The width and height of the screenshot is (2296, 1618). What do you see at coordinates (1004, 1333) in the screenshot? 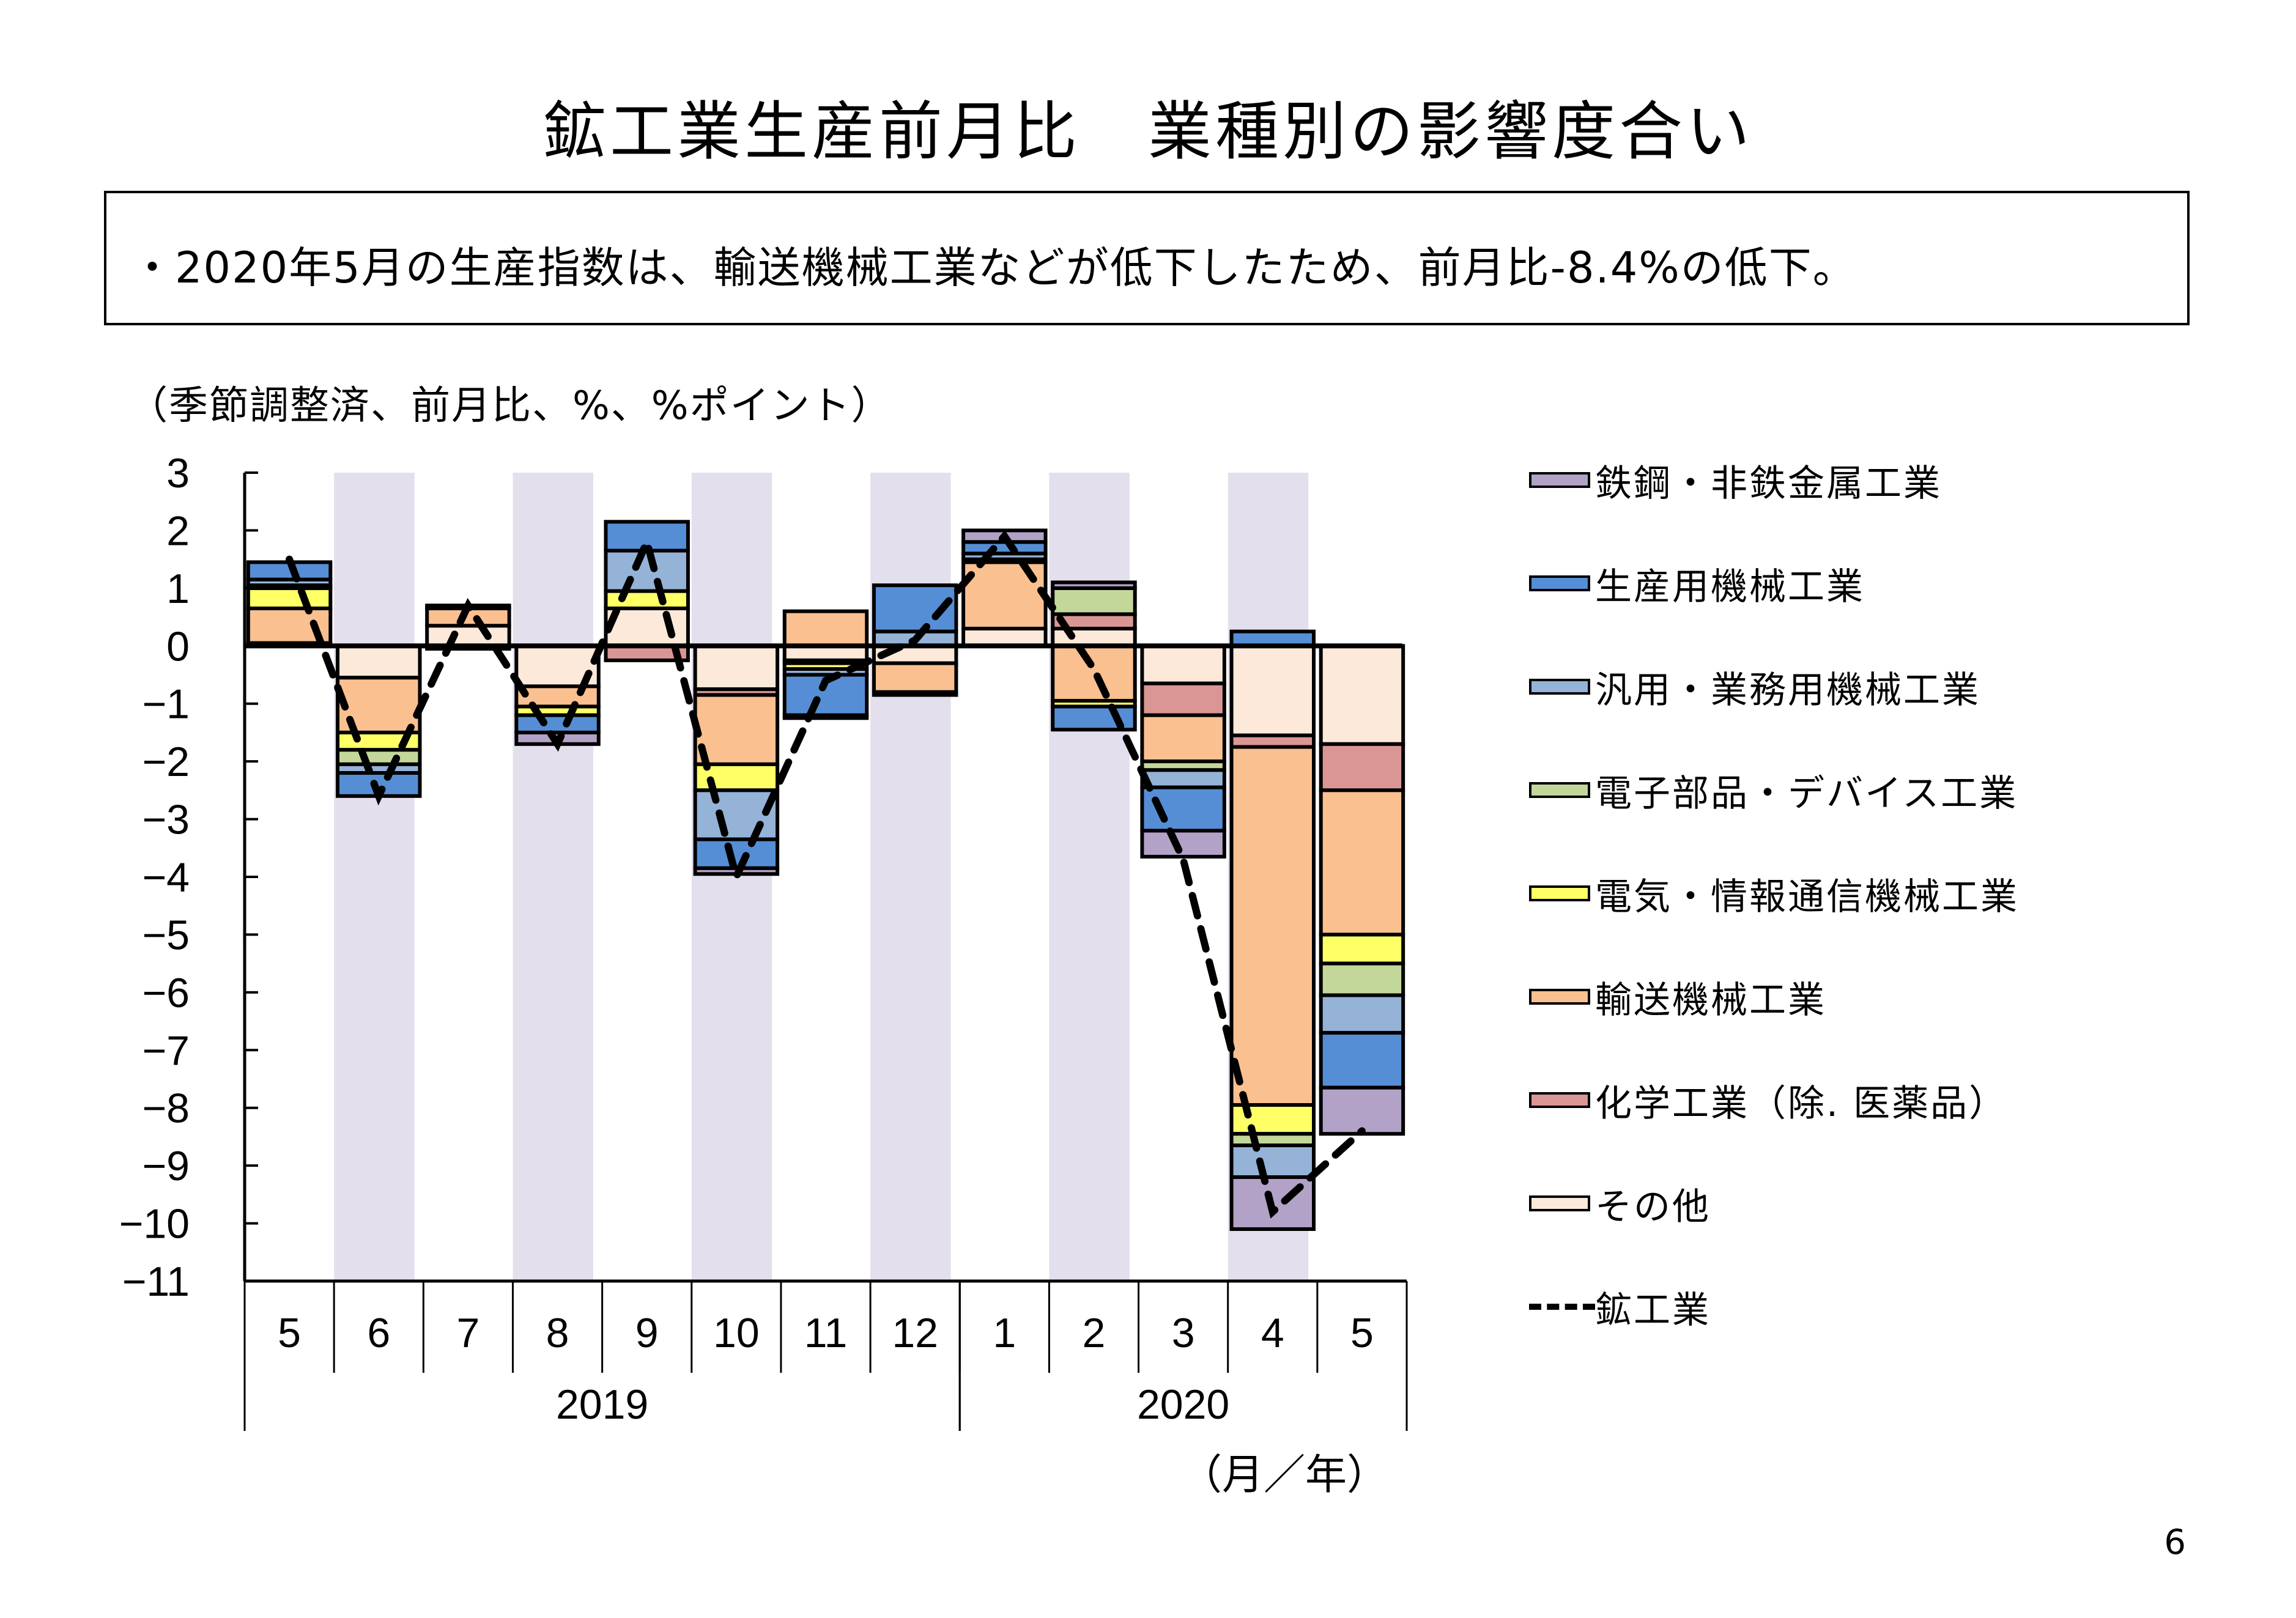
I see `x-tick-label: 1` at bounding box center [1004, 1333].